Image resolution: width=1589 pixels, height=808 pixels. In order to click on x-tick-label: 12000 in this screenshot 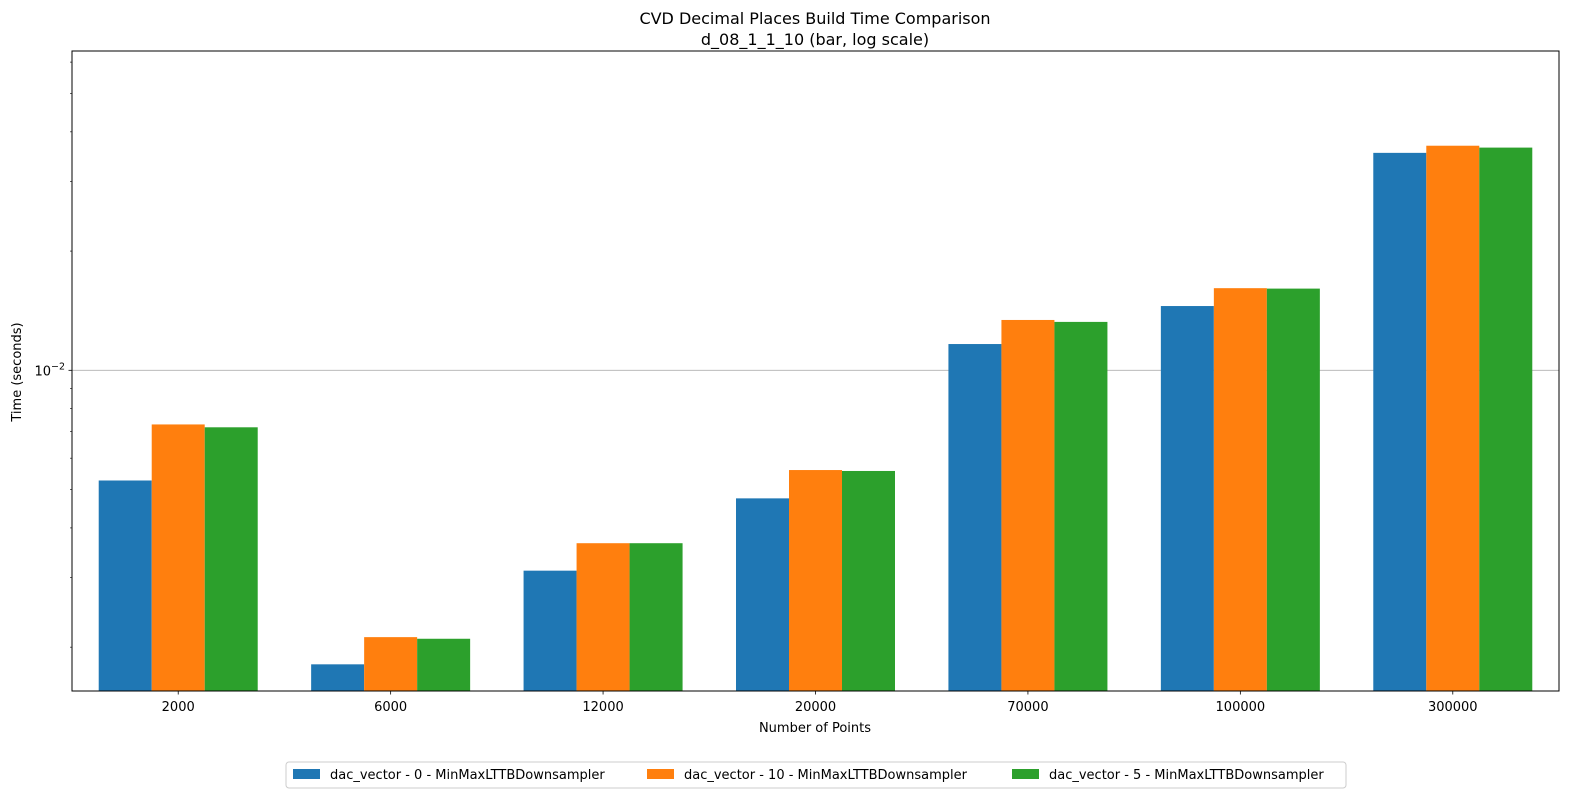, I will do `click(602, 707)`.